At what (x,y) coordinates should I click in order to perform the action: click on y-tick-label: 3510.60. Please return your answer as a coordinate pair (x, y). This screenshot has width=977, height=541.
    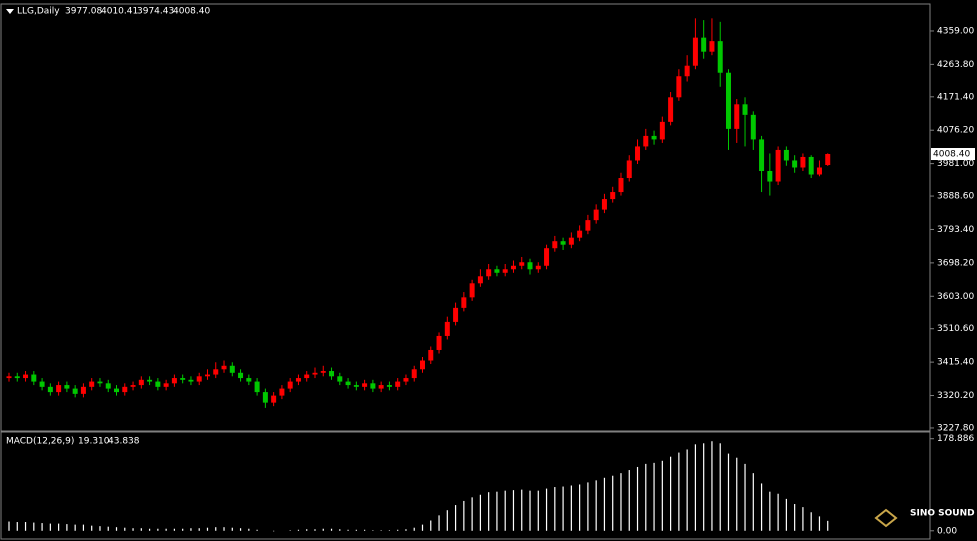
    Looking at the image, I should click on (955, 329).